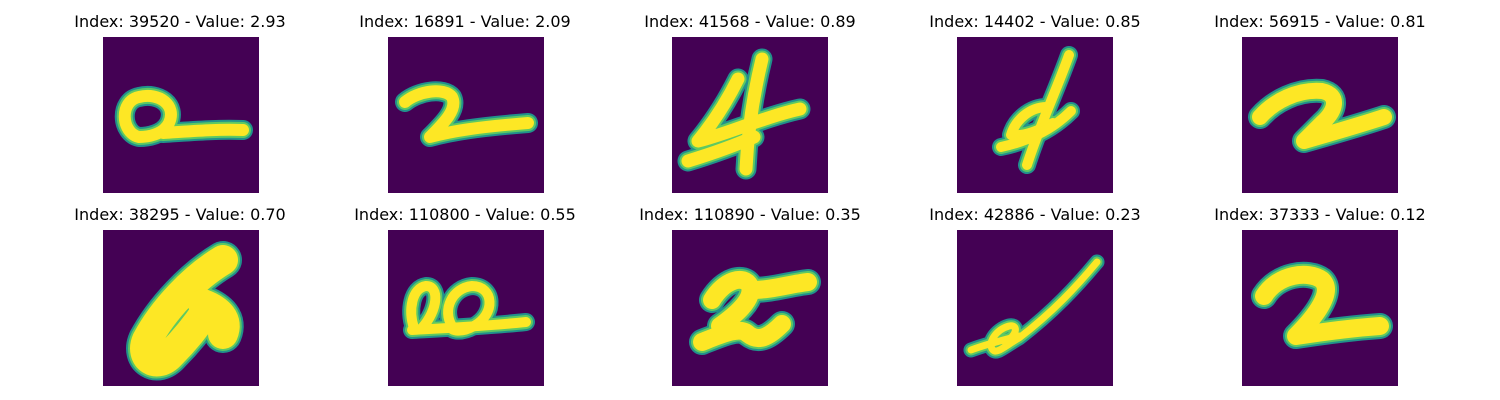  I want to click on panel-title: Index: 38295 - Value: 0.70, so click(180, 214).